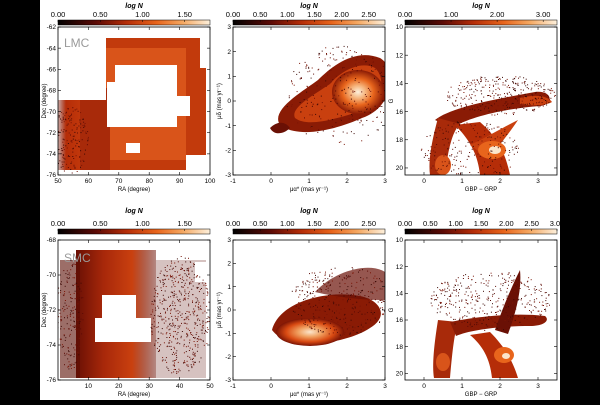  What do you see at coordinates (150, 386) in the screenshot?
I see `x-tick-label: 30` at bounding box center [150, 386].